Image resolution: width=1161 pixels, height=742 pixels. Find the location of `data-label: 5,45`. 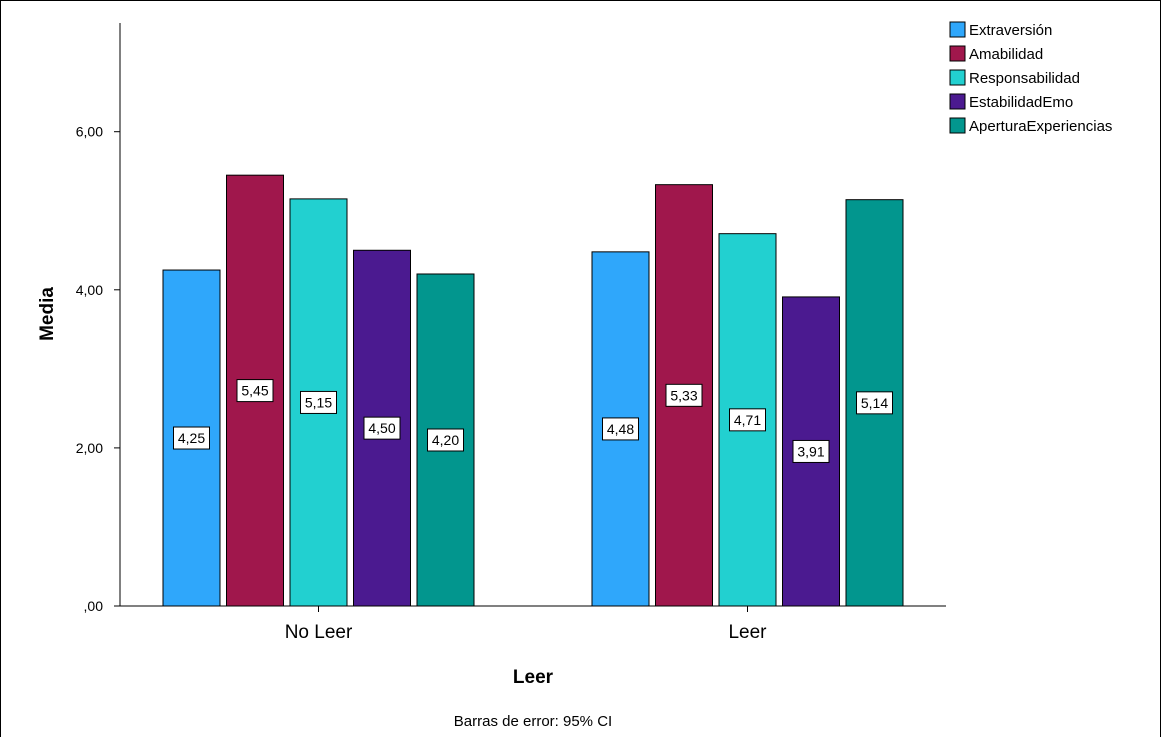

data-label: 5,45 is located at coordinates (254, 391).